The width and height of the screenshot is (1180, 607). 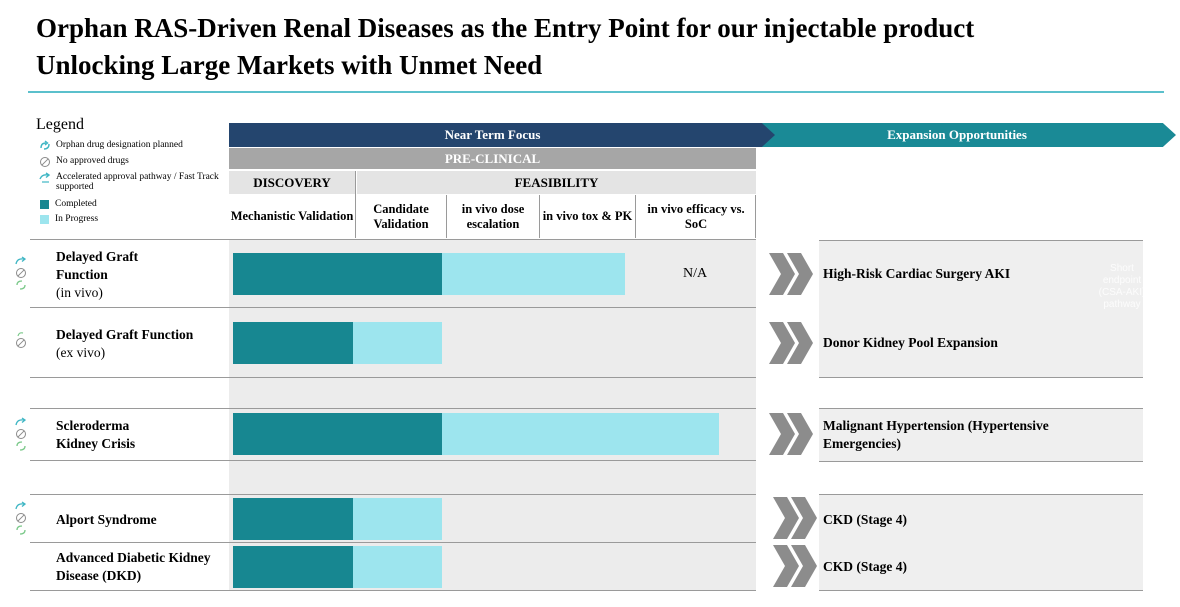 I want to click on col-header-dose-escalation: in vivo dose escalation, so click(x=493, y=216).